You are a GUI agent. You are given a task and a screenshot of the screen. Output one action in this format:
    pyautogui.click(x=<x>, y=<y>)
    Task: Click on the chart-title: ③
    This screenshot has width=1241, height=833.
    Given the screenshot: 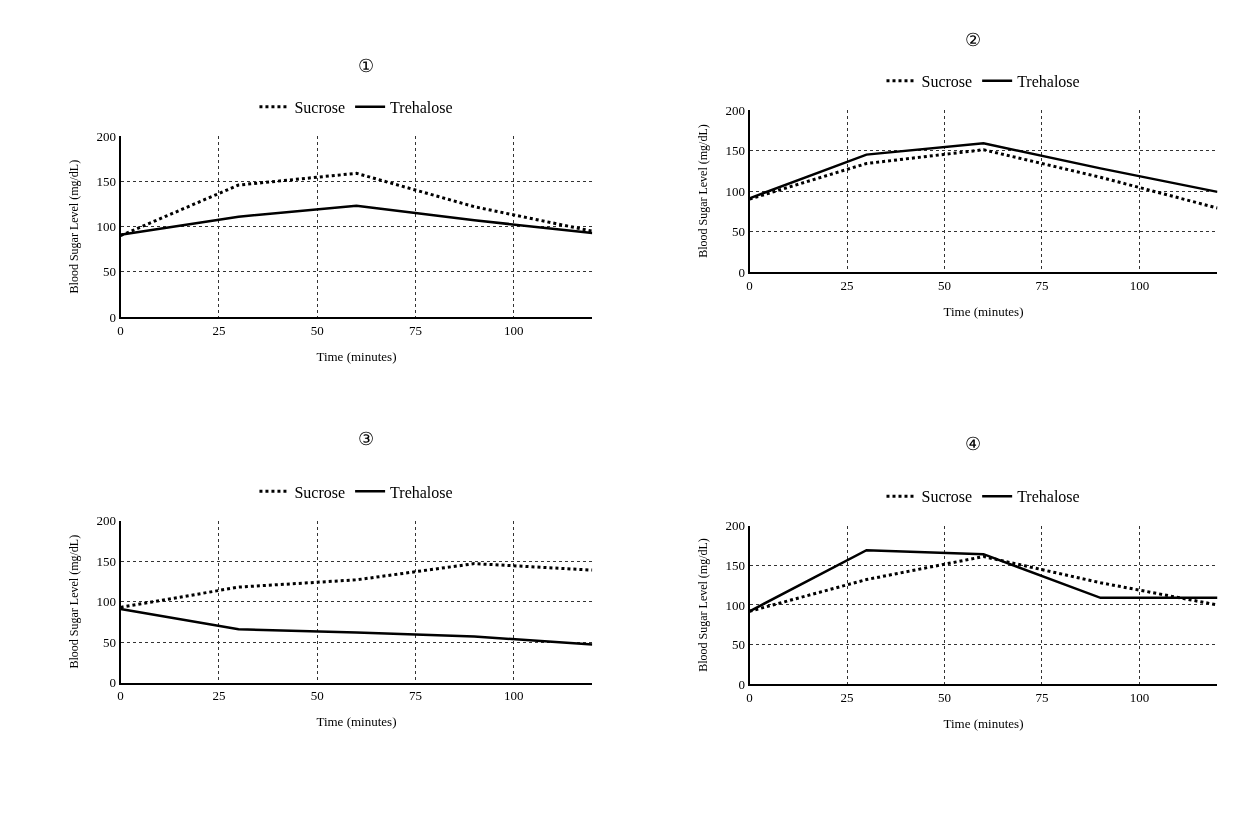 What is the action you would take?
    pyautogui.click(x=366, y=439)
    